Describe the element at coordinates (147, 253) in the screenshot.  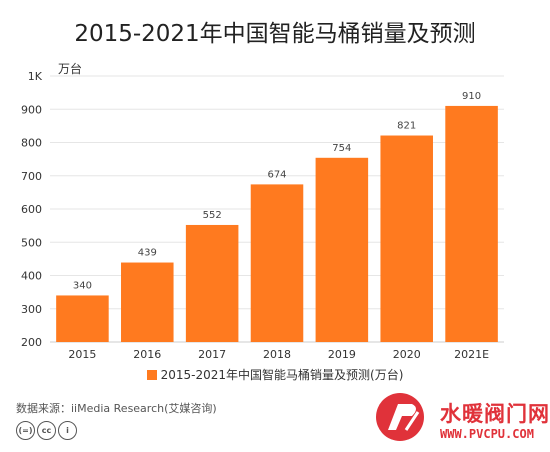
I see `data-label: 439` at that location.